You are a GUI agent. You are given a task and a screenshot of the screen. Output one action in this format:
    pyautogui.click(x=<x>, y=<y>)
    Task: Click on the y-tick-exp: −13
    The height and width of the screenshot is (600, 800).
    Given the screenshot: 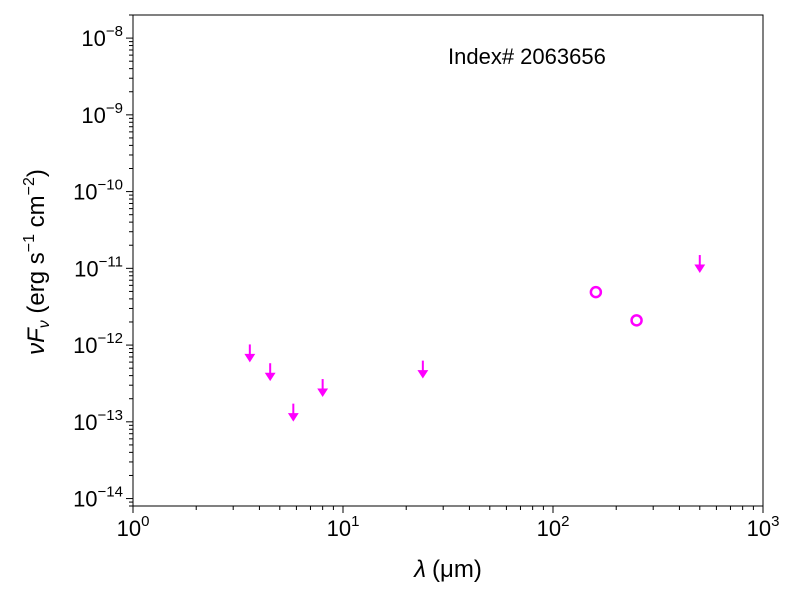 What is the action you would take?
    pyautogui.click(x=110, y=415)
    